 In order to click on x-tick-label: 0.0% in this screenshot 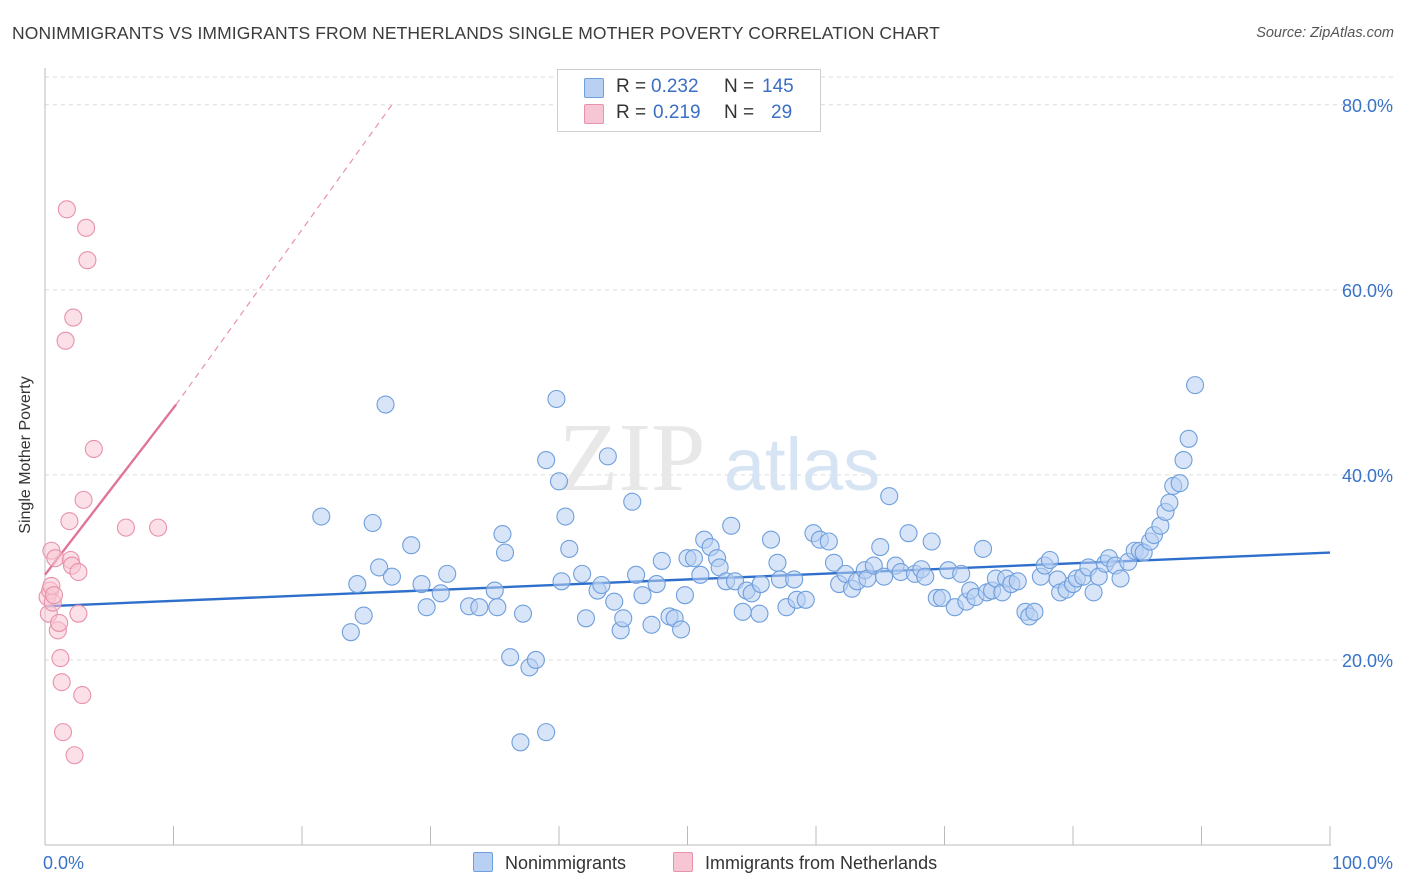, I will do `click(63, 863)`.